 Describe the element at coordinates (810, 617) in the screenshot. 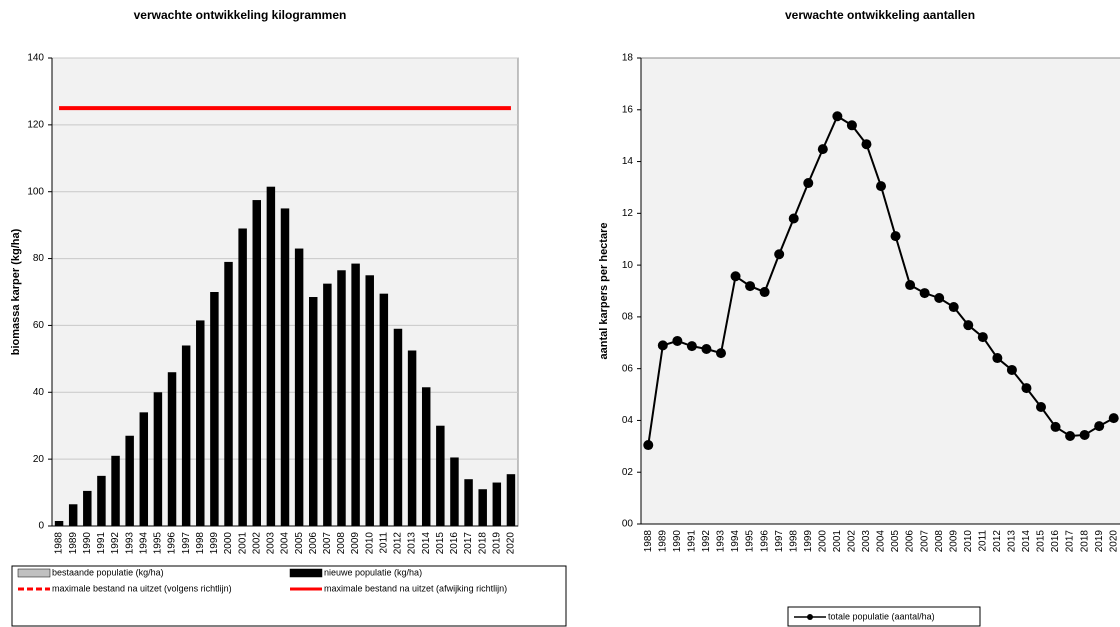

I see `legend-marker` at that location.